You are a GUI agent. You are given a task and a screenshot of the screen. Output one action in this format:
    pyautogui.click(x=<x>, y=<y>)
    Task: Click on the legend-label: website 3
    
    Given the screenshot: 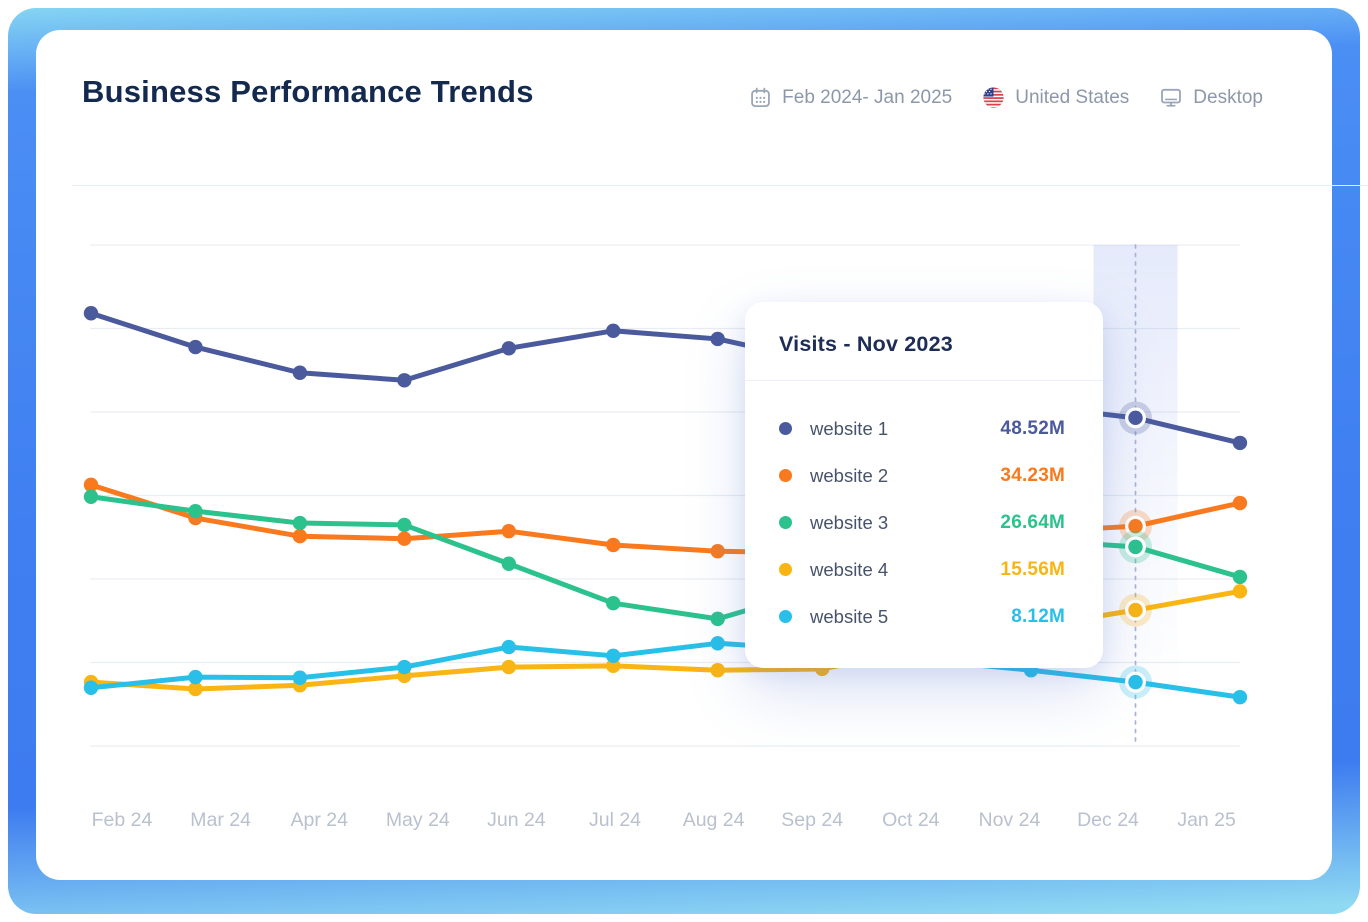 What is the action you would take?
    pyautogui.click(x=849, y=522)
    